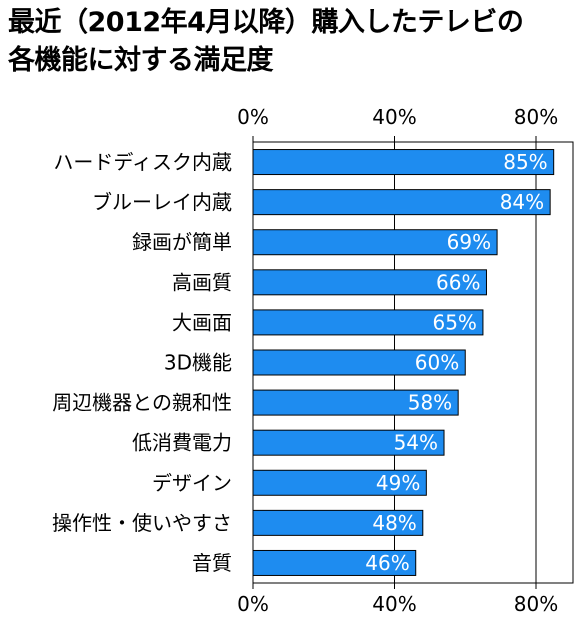 The width and height of the screenshot is (586, 620). What do you see at coordinates (198, 363) in the screenshot?
I see `category-label: 3D機能` at bounding box center [198, 363].